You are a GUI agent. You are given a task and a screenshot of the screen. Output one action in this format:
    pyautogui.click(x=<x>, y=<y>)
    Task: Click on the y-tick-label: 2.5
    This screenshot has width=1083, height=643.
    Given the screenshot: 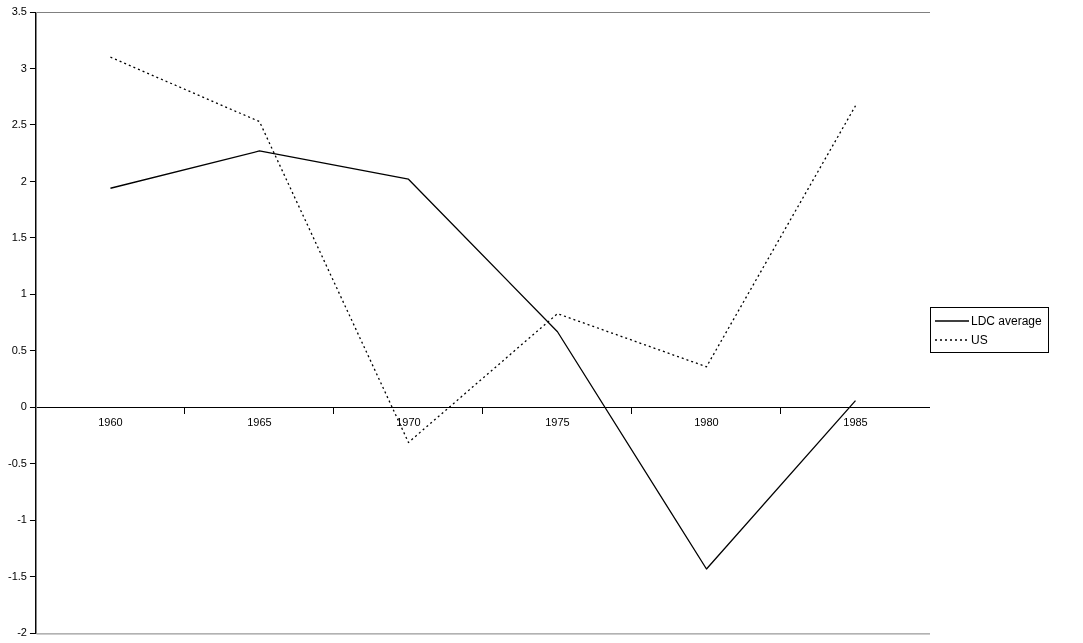 What is the action you would take?
    pyautogui.click(x=19, y=124)
    